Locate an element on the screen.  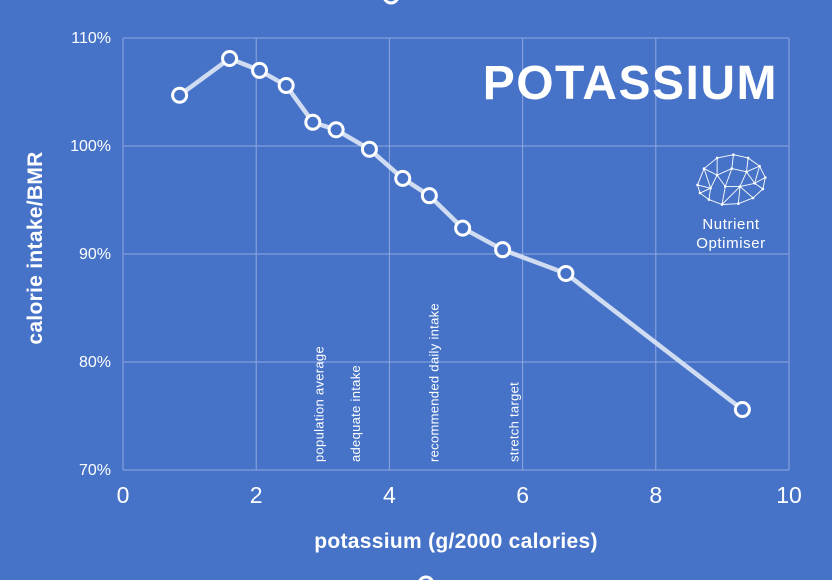
y-tick-label: 110% is located at coordinates (91, 38).